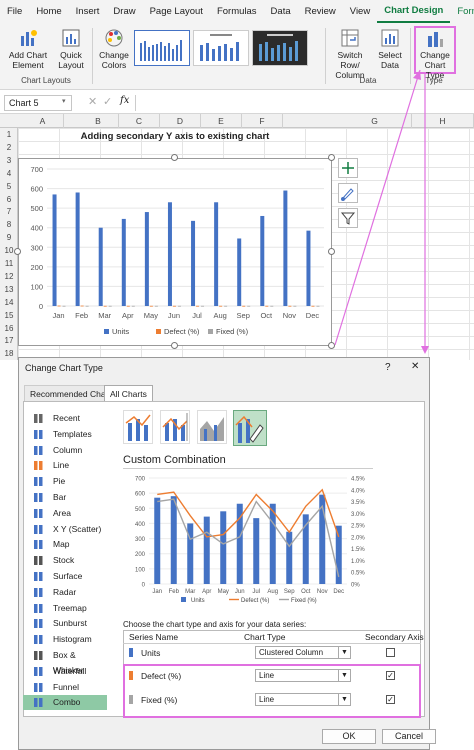 The image size is (474, 750). I want to click on nav-item-sunburst: Sunburst, so click(65, 623).